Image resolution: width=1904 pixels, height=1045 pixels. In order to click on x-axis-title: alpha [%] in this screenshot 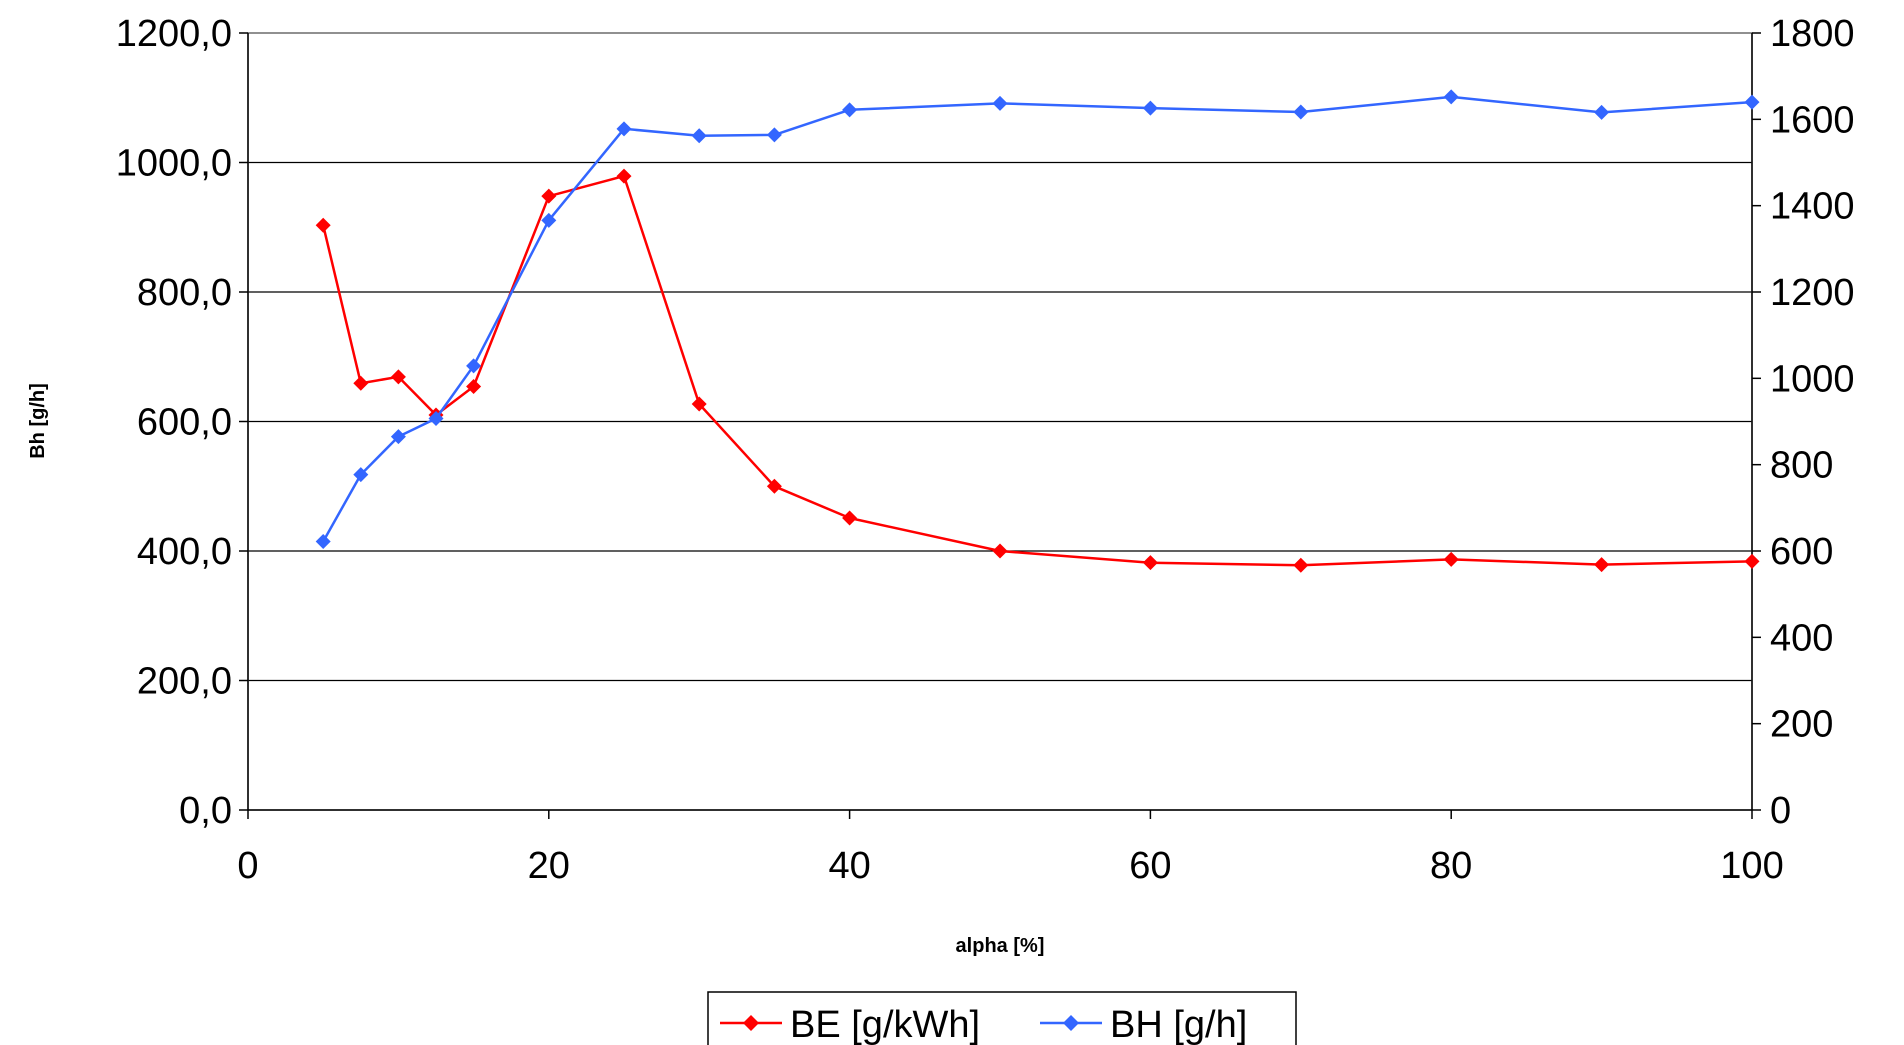, I will do `click(1000, 946)`.